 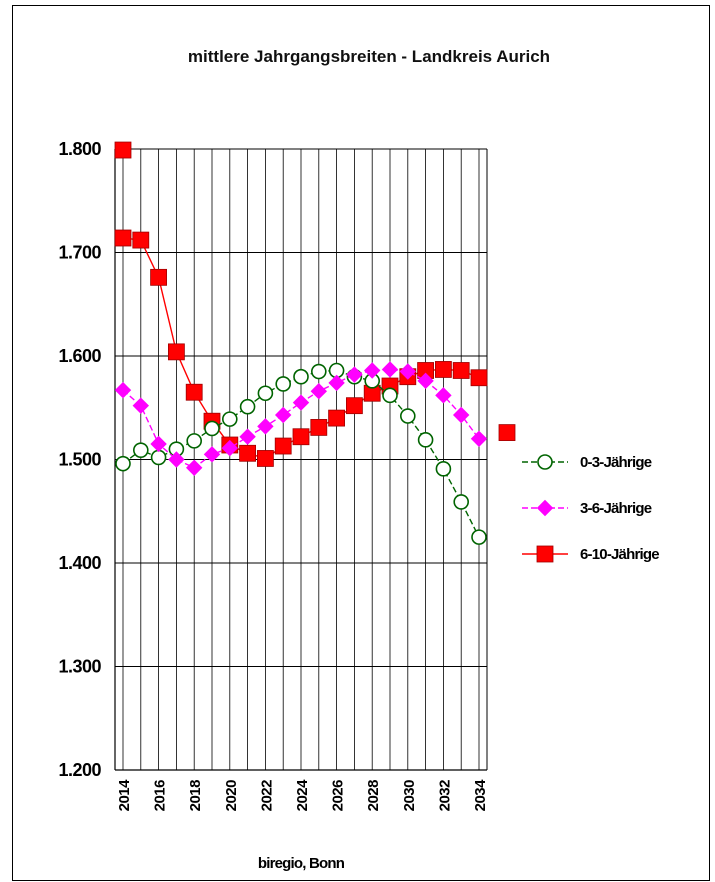 I want to click on x-tick-label: 2024, so click(x=302, y=795).